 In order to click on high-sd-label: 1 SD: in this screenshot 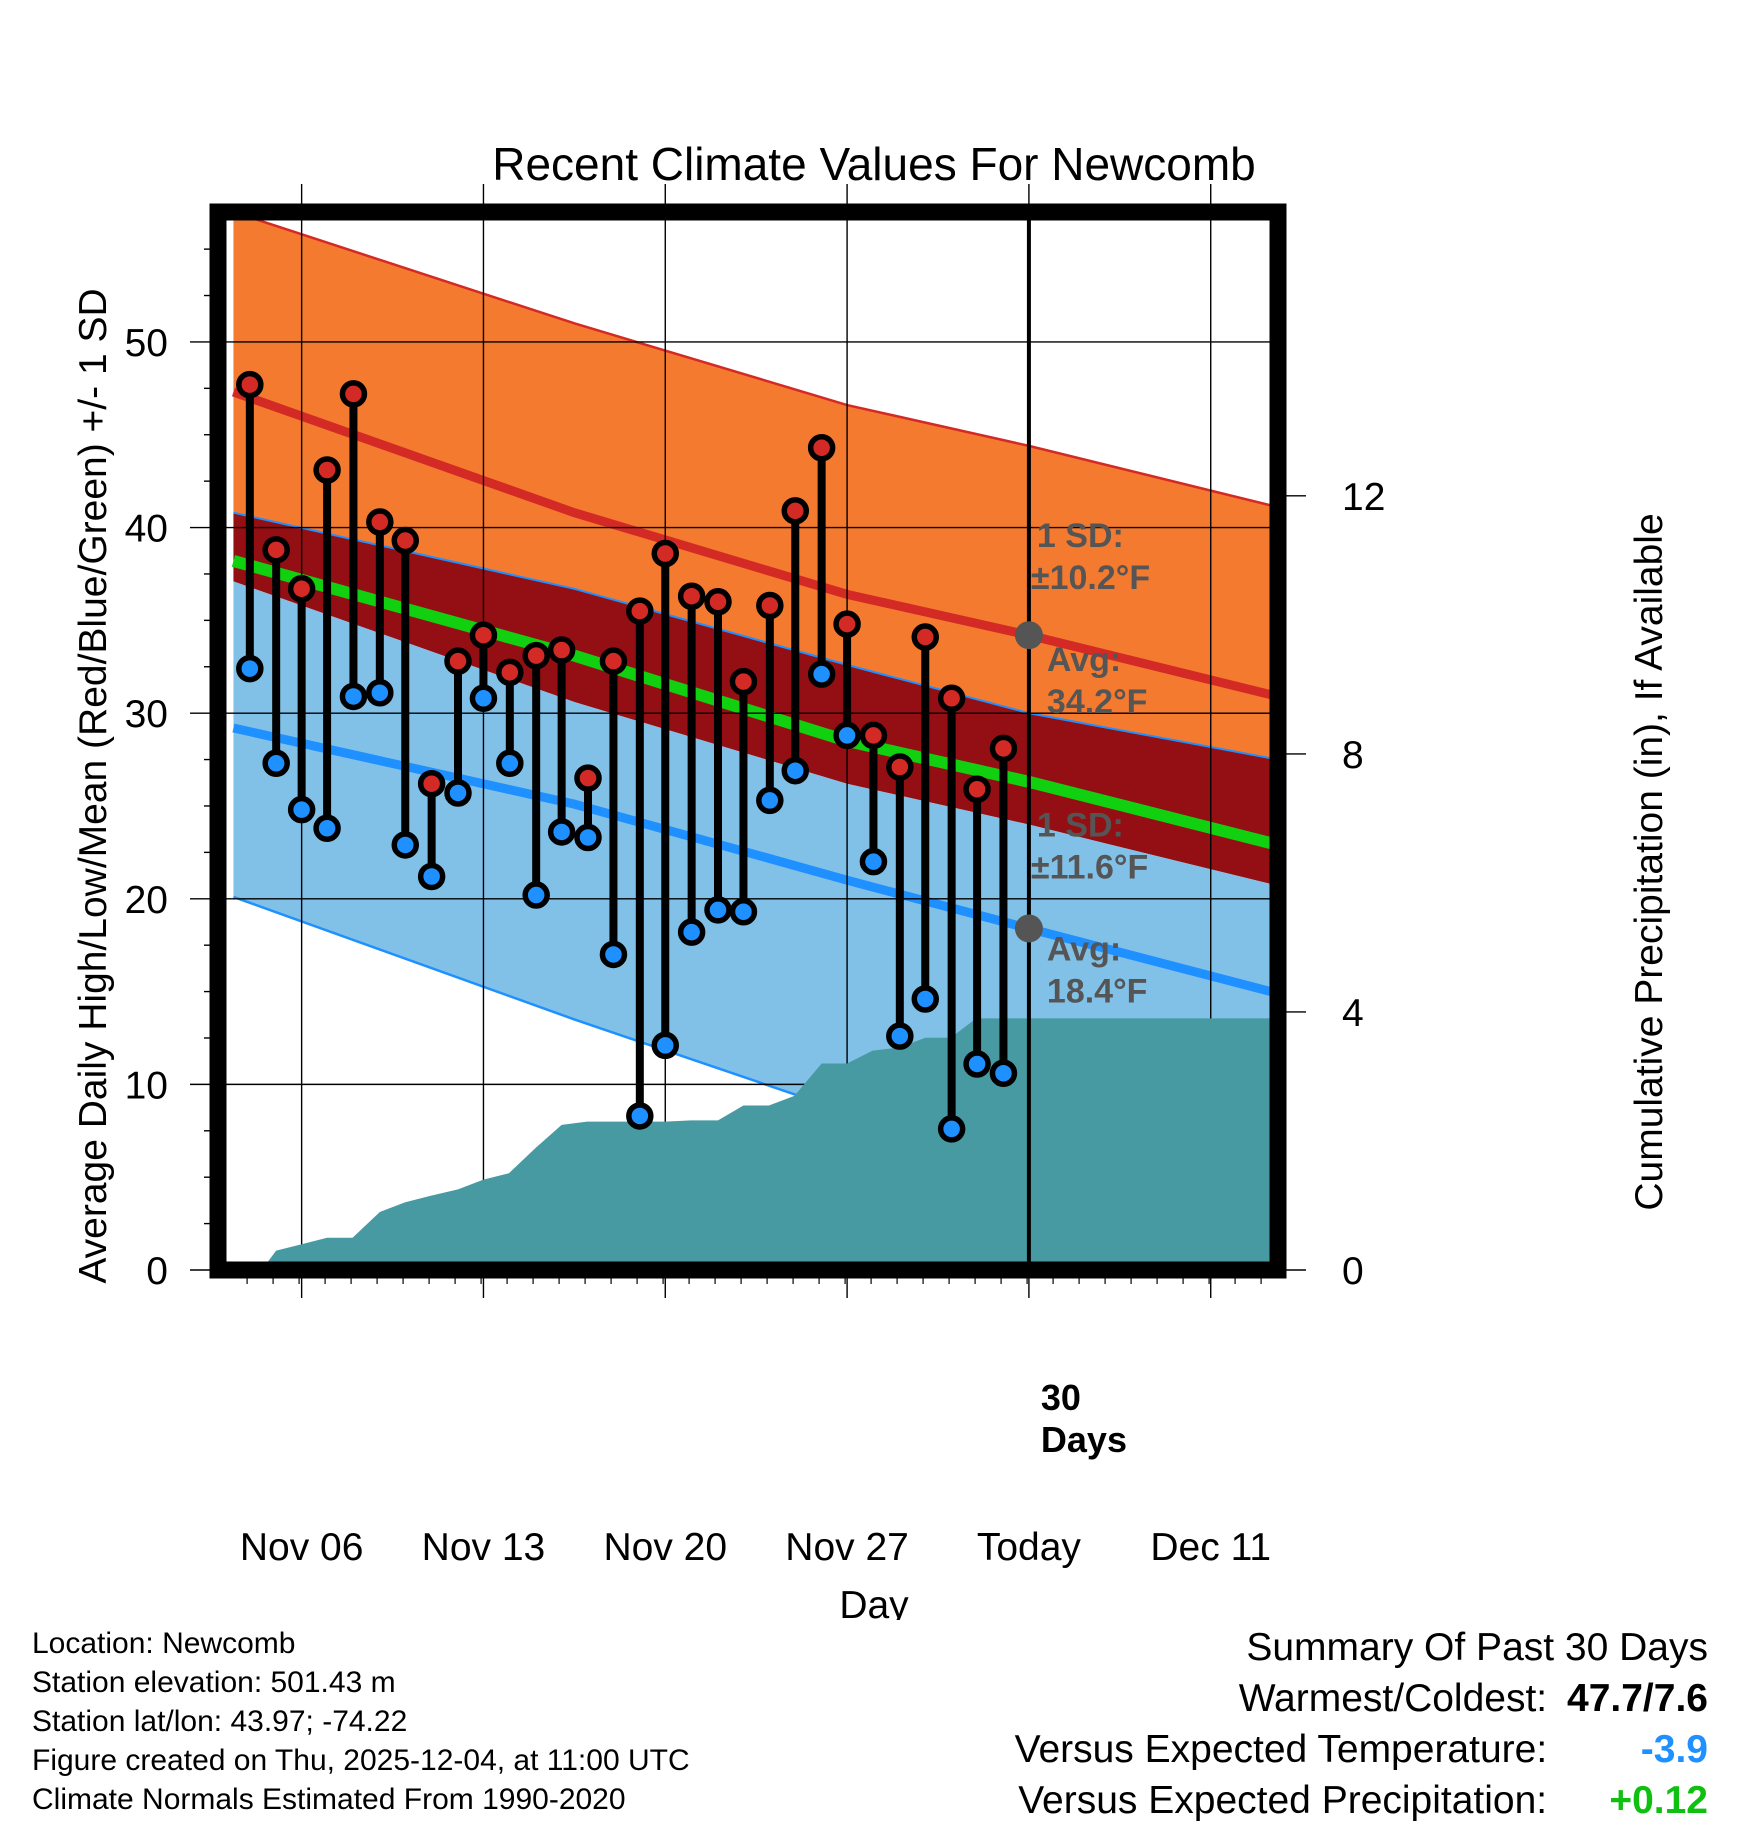, I will do `click(1080, 536)`.